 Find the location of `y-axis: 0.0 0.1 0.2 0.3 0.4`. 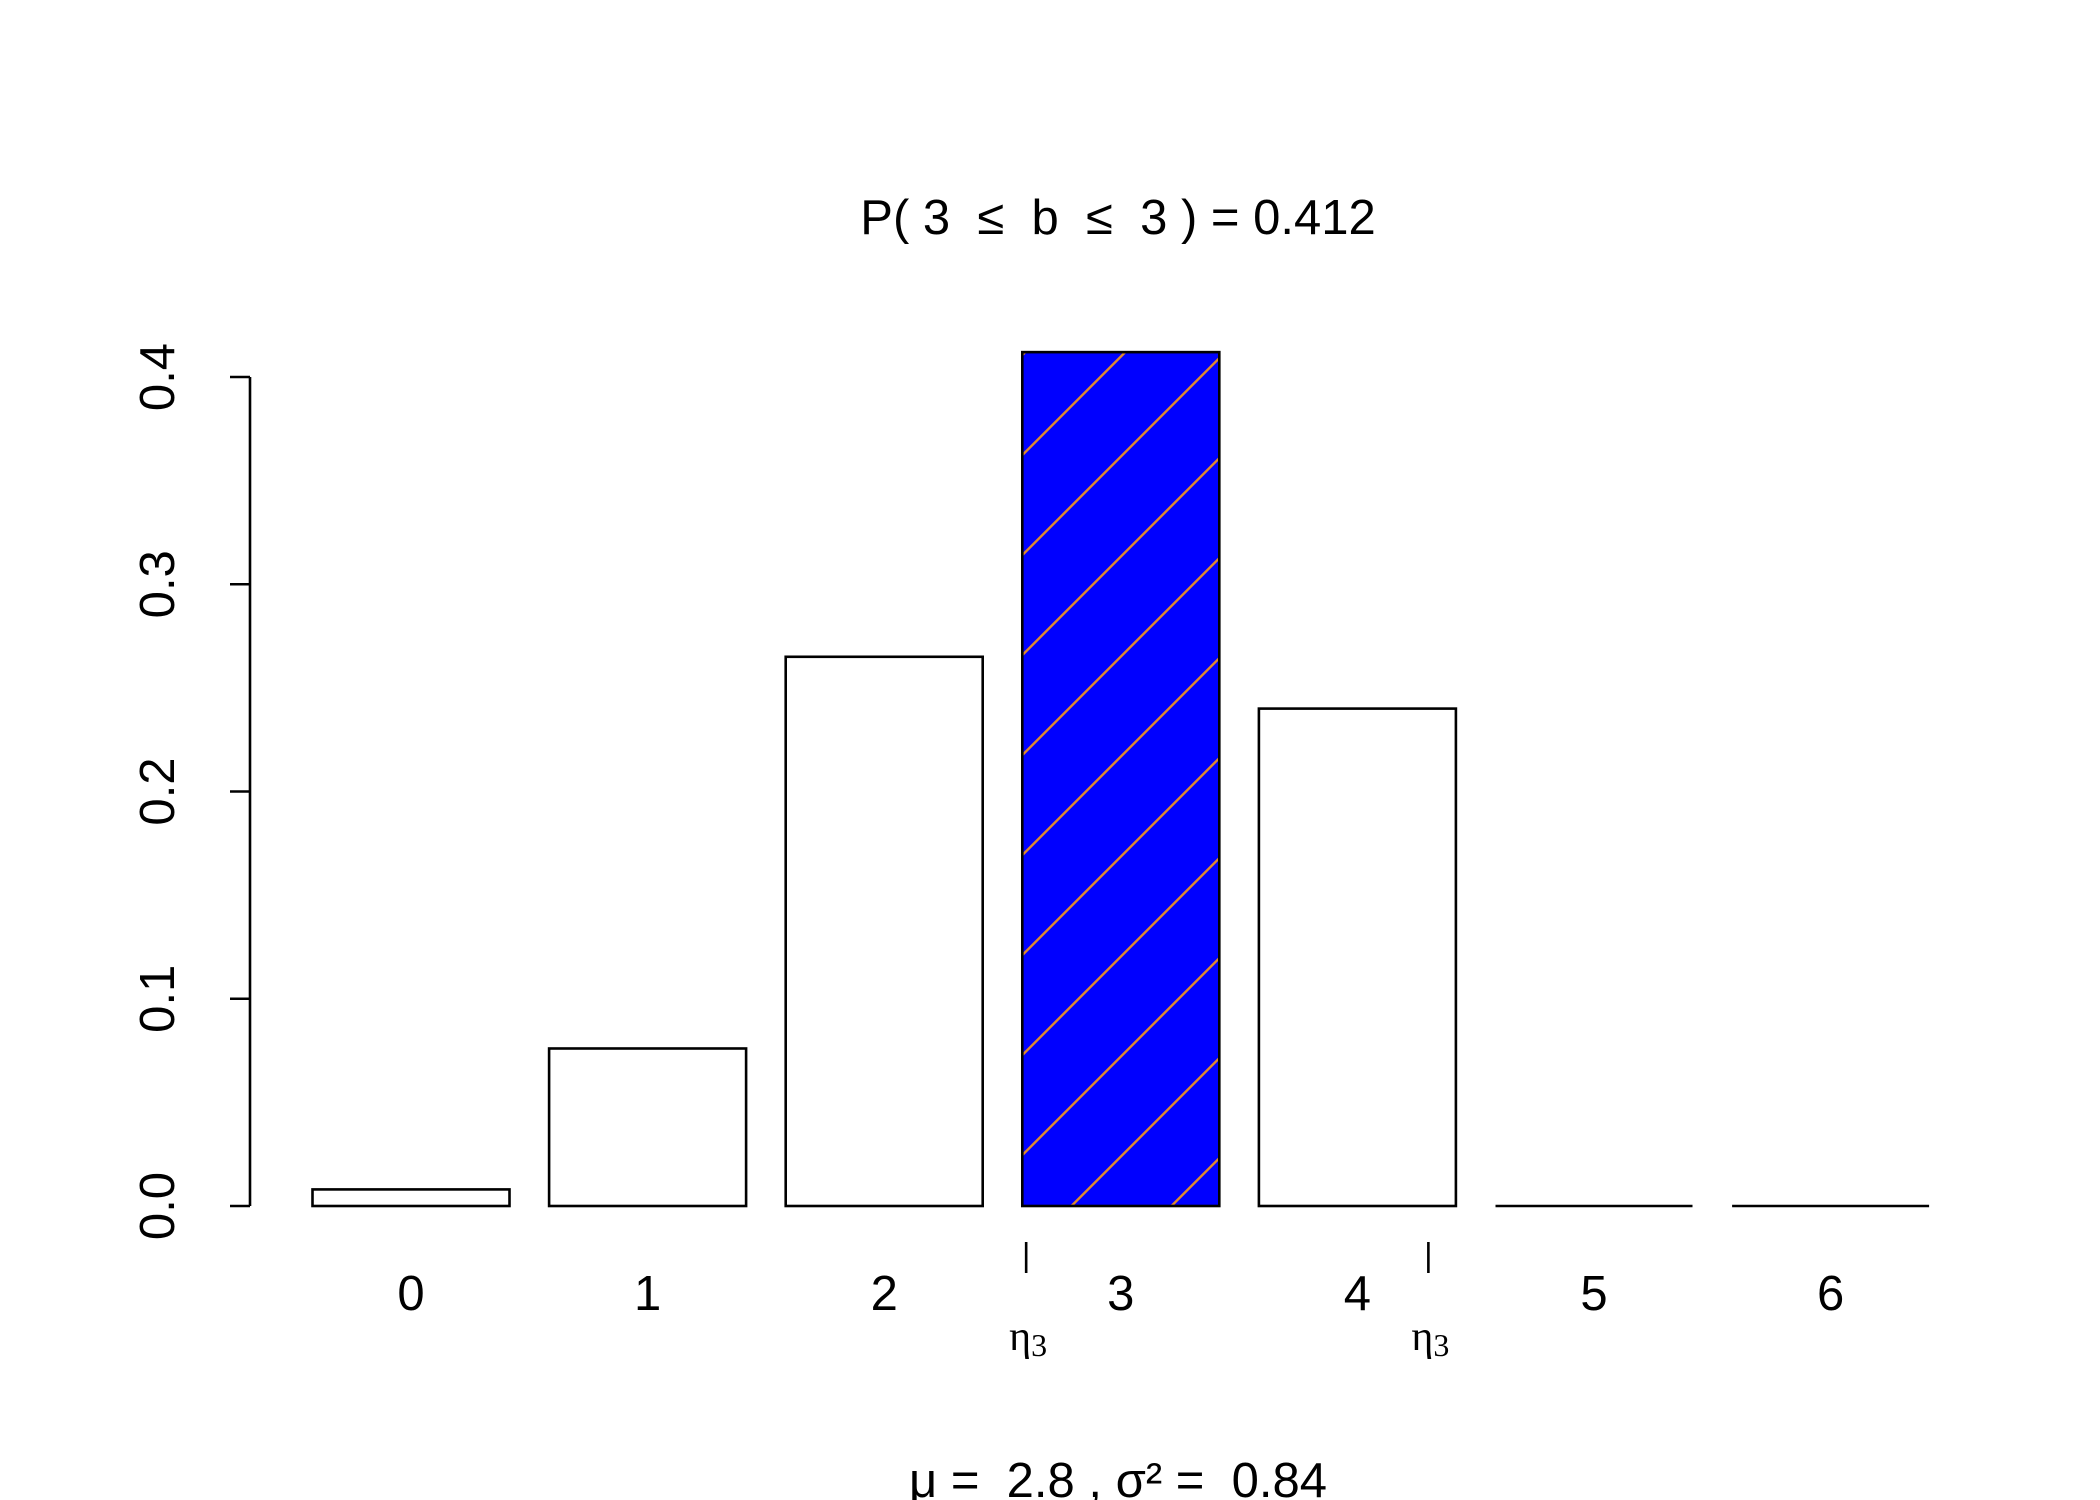

y-axis: 0.0 0.1 0.2 0.3 0.4 is located at coordinates (191, 791).